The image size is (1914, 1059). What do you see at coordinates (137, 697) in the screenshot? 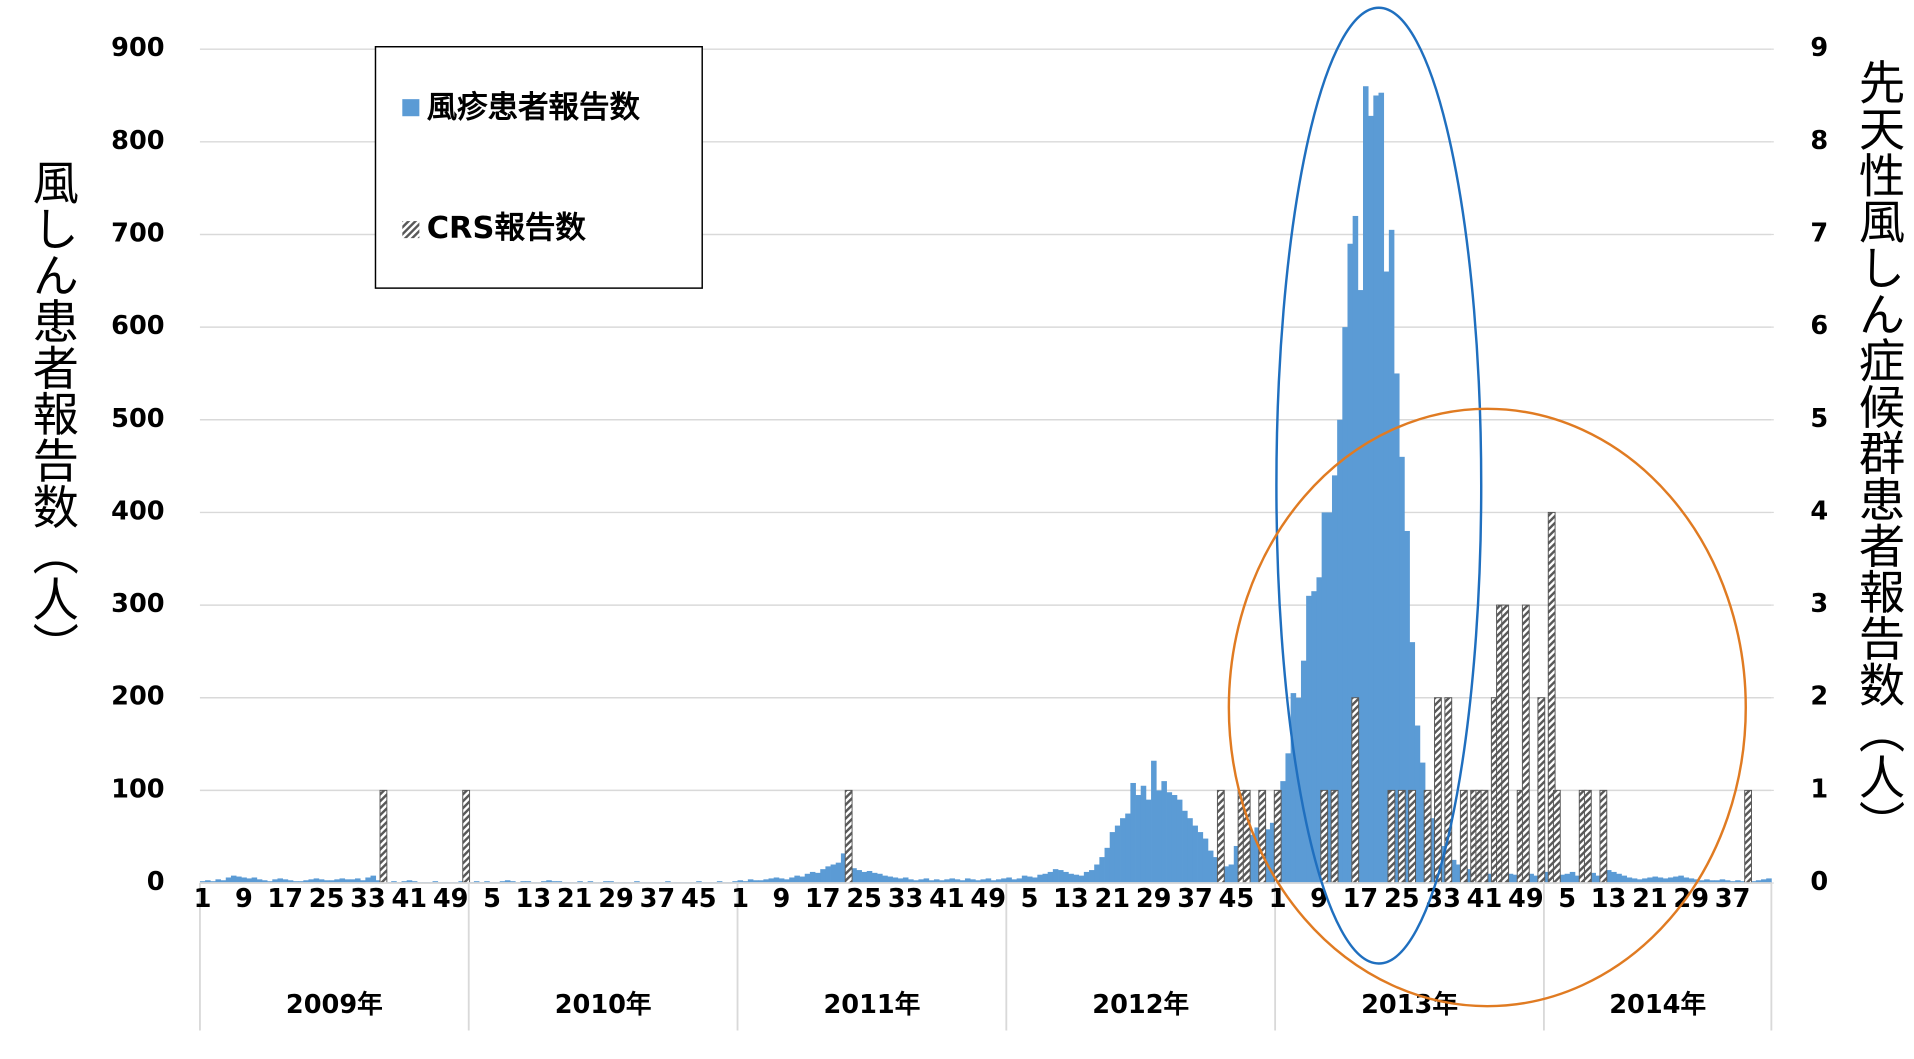
I see `y-tick-label: 200` at bounding box center [137, 697].